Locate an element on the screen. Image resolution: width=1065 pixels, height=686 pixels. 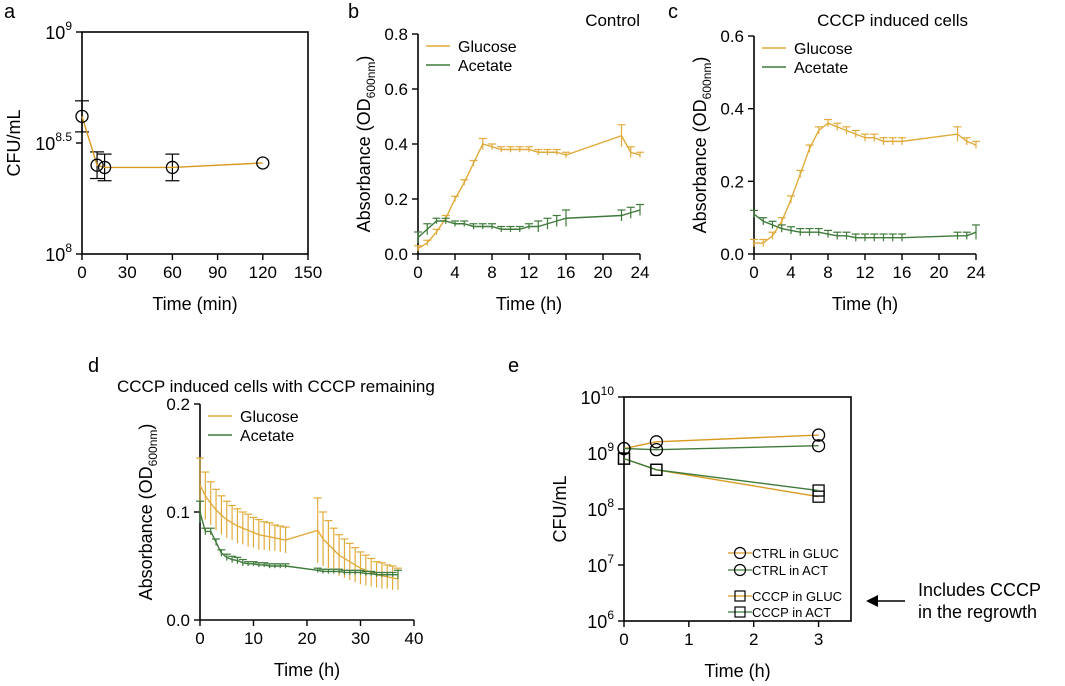
y-tick-label: 0.1 is located at coordinates (178, 512).